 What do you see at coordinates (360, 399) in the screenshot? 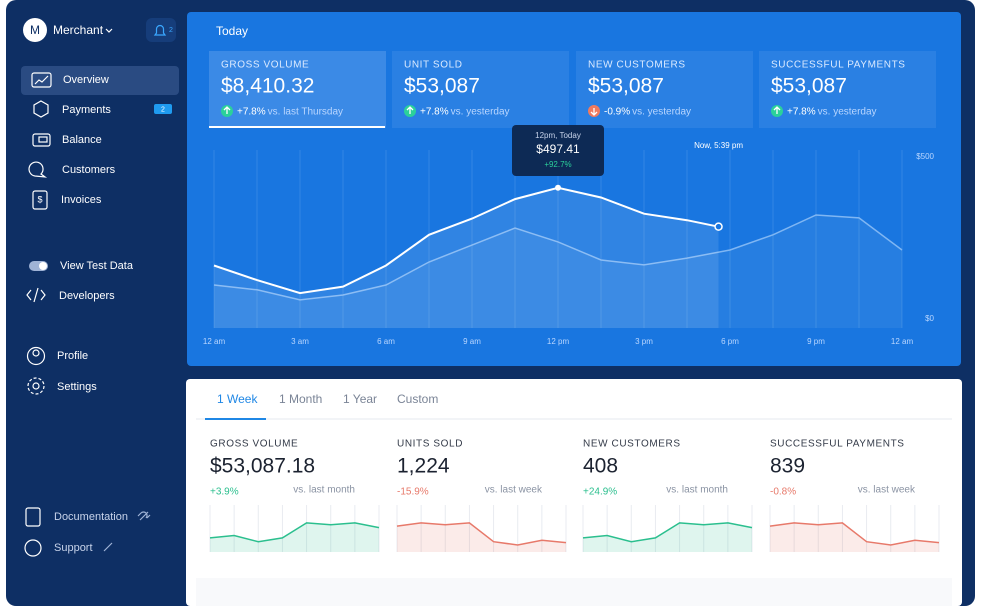
I see `period-tab: 1 Year` at bounding box center [360, 399].